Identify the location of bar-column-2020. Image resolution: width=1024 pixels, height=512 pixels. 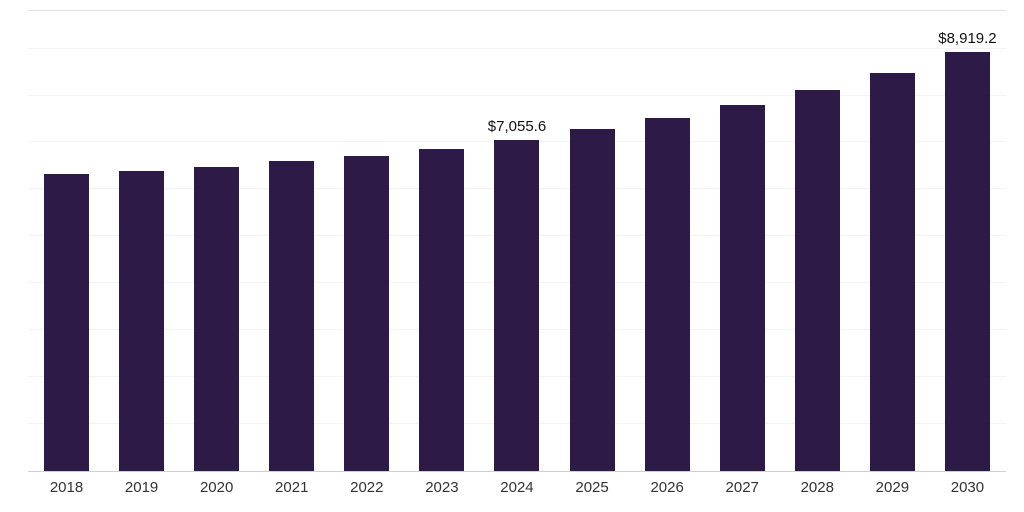
(217, 319).